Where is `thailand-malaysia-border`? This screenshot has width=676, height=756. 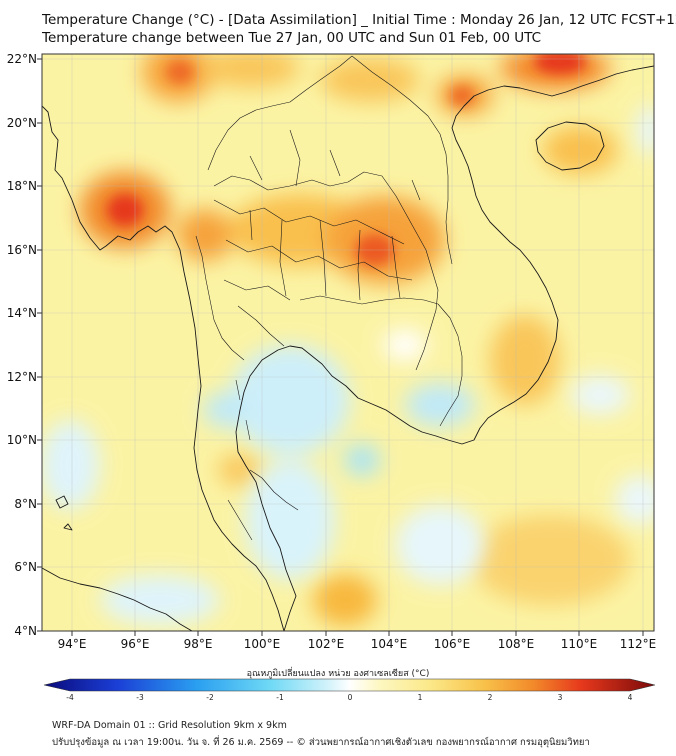
thailand-malaysia-border is located at coordinates (274, 490).